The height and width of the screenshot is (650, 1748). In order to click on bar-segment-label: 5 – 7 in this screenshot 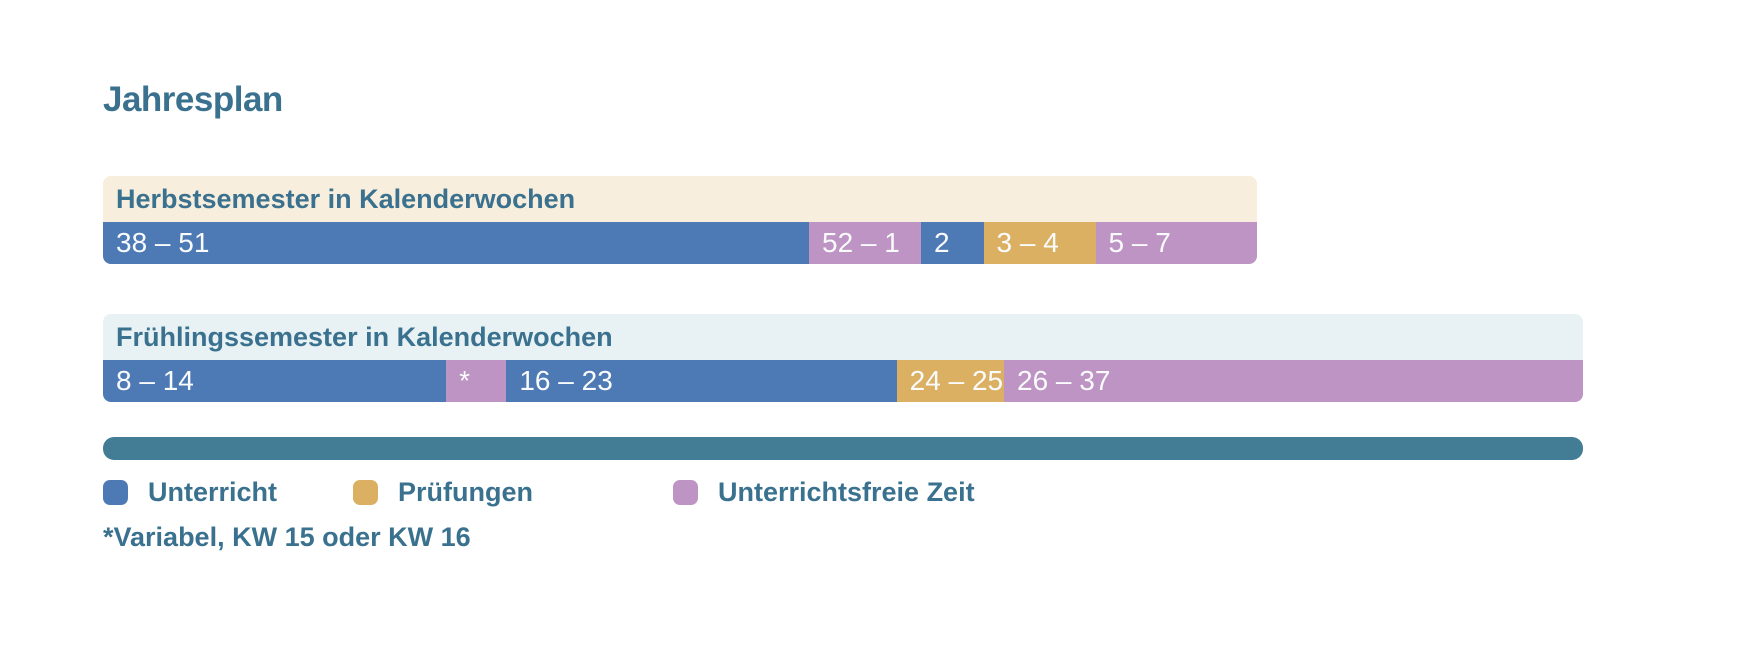, I will do `click(1139, 242)`.